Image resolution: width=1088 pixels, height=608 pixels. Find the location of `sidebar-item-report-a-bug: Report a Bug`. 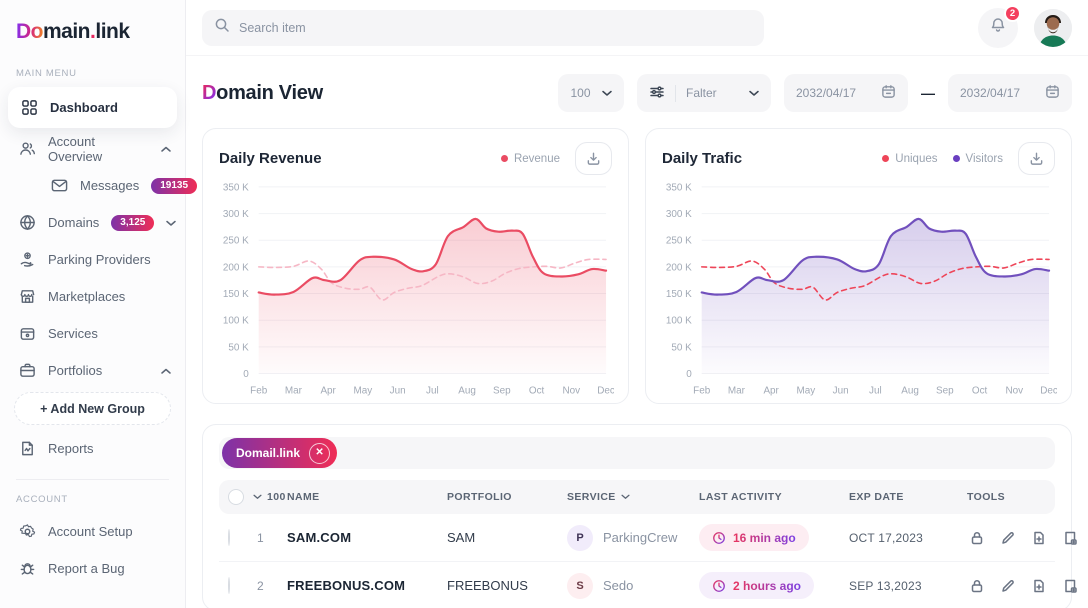

sidebar-item-report-a-bug: Report a Bug is located at coordinates (92, 568).